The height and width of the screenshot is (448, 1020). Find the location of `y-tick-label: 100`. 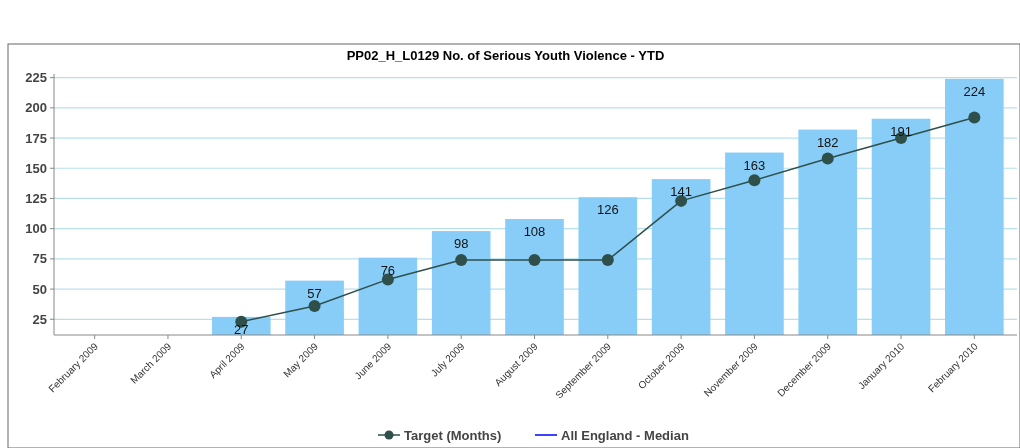

y-tick-label: 100 is located at coordinates (36, 229).